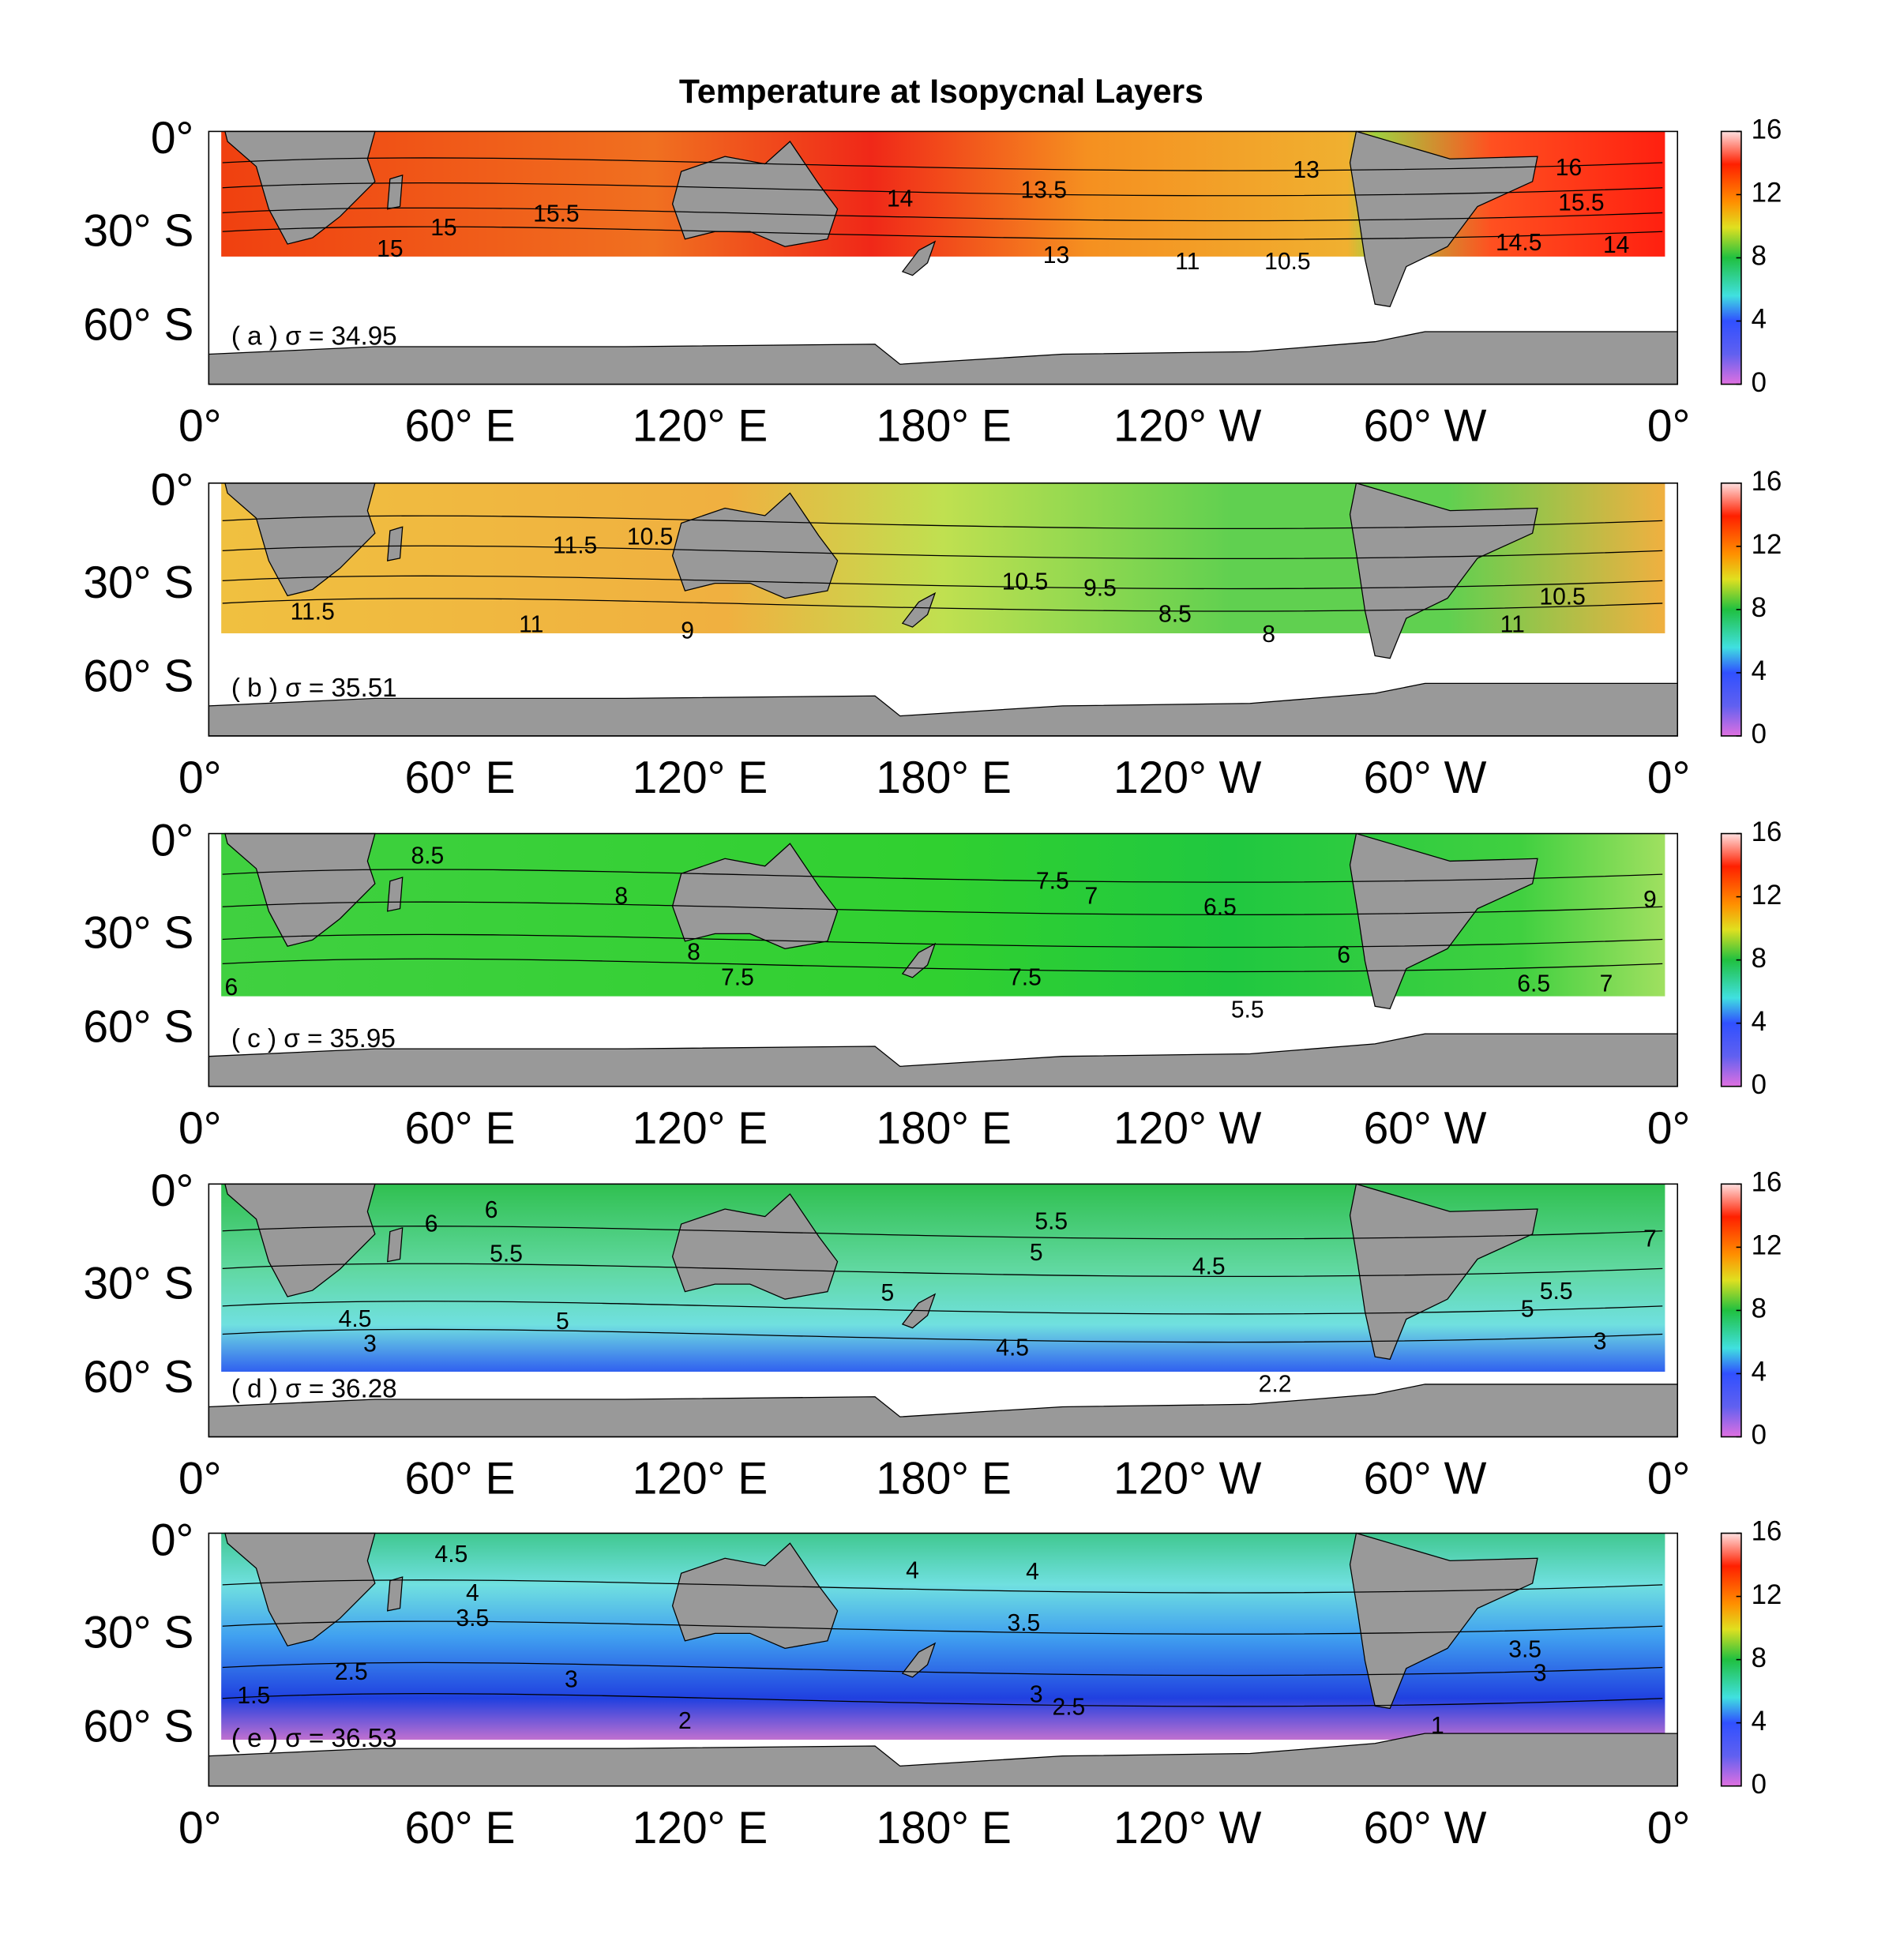 This screenshot has width=1900, height=1960. I want to click on y-tick-label: 0°, so click(172, 840).